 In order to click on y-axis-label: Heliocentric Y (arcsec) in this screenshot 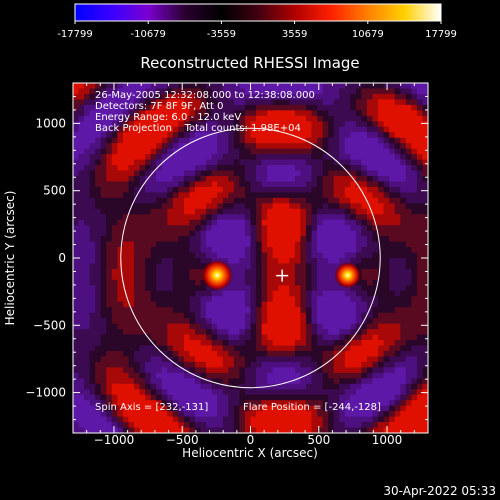, I will do `click(10, 258)`.